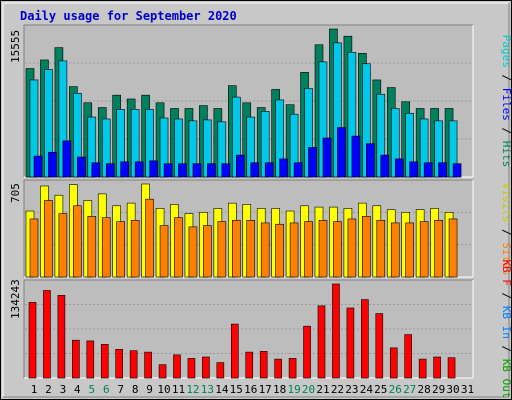 The height and width of the screenshot is (400, 512). I want to click on x-tick-day-18: 18, so click(279, 389).